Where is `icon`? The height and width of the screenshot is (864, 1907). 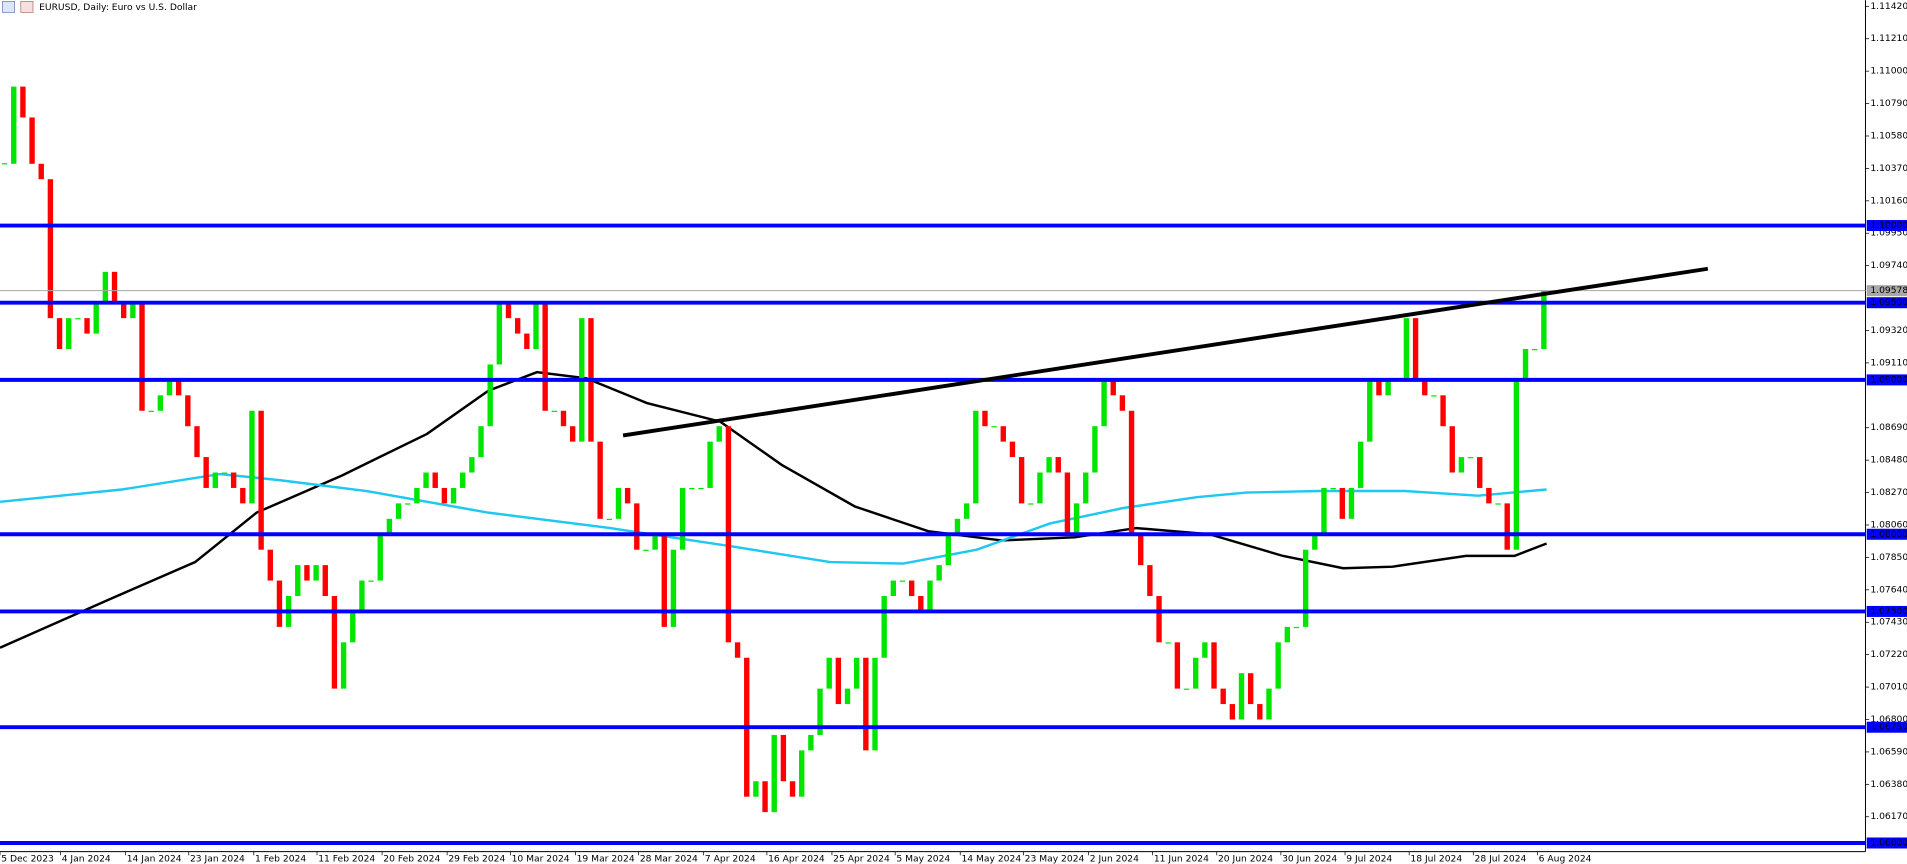 icon is located at coordinates (9, 7).